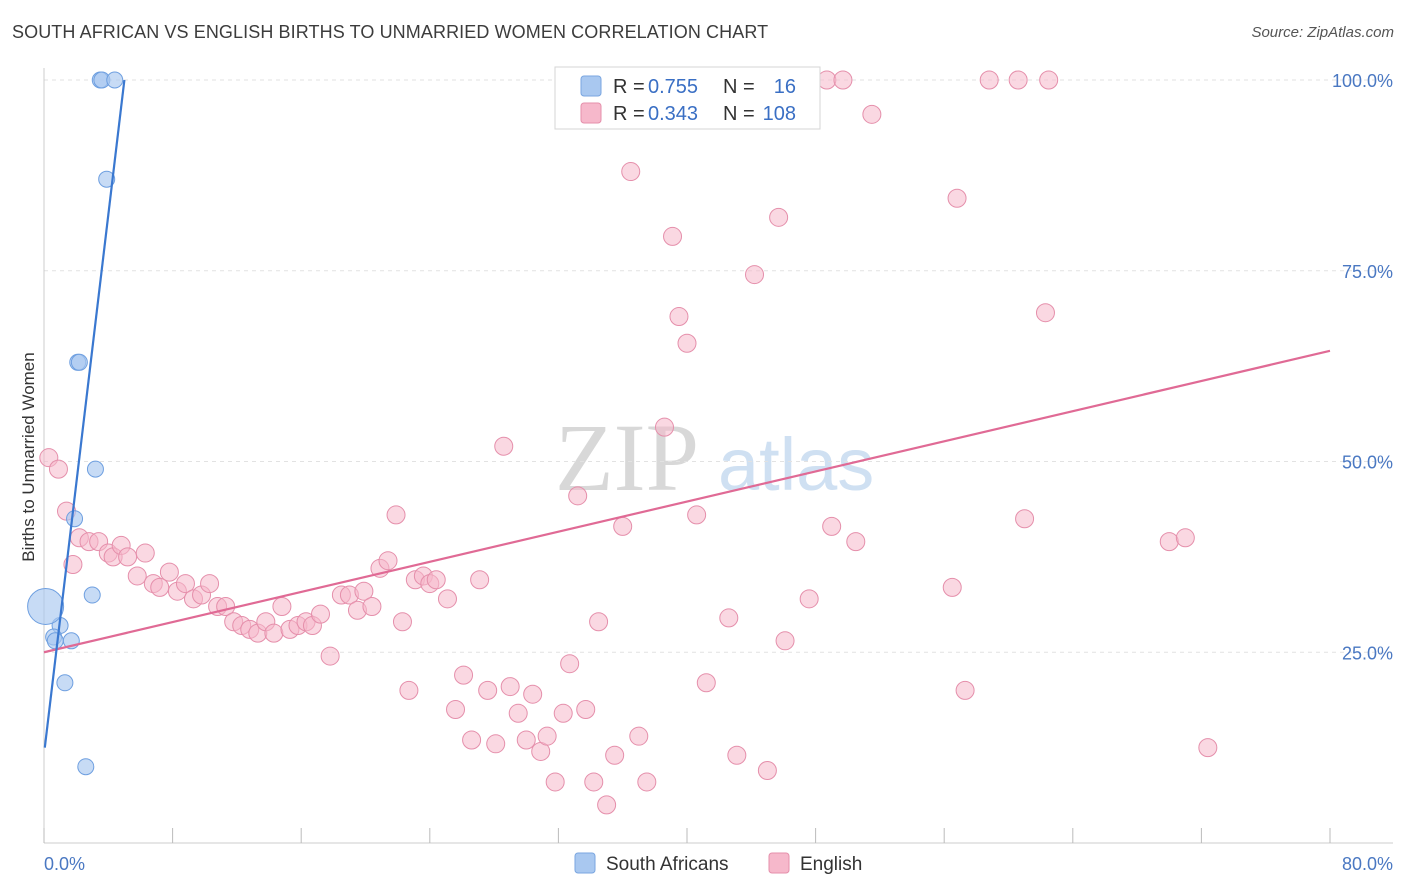  Describe the element at coordinates (1362, 81) in the screenshot. I see `y-tick-label-100: 100.0%` at that location.